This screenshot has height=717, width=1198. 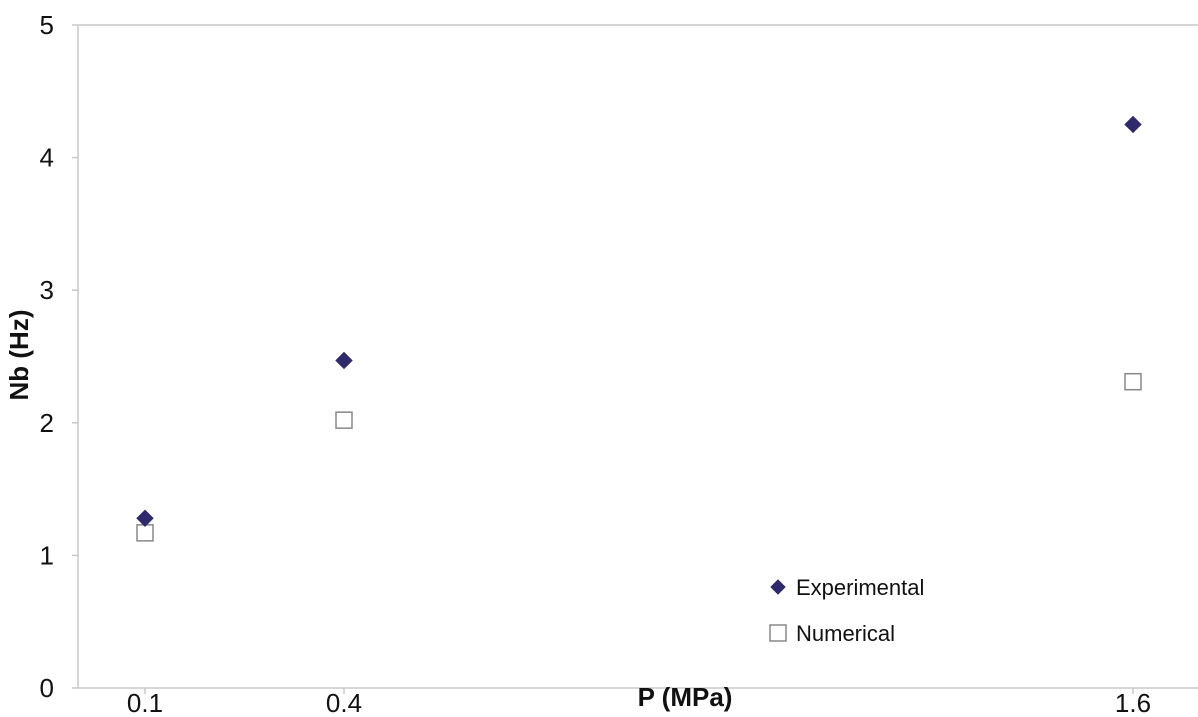 What do you see at coordinates (1133, 702) in the screenshot?
I see `x-tick-label: 1.6` at bounding box center [1133, 702].